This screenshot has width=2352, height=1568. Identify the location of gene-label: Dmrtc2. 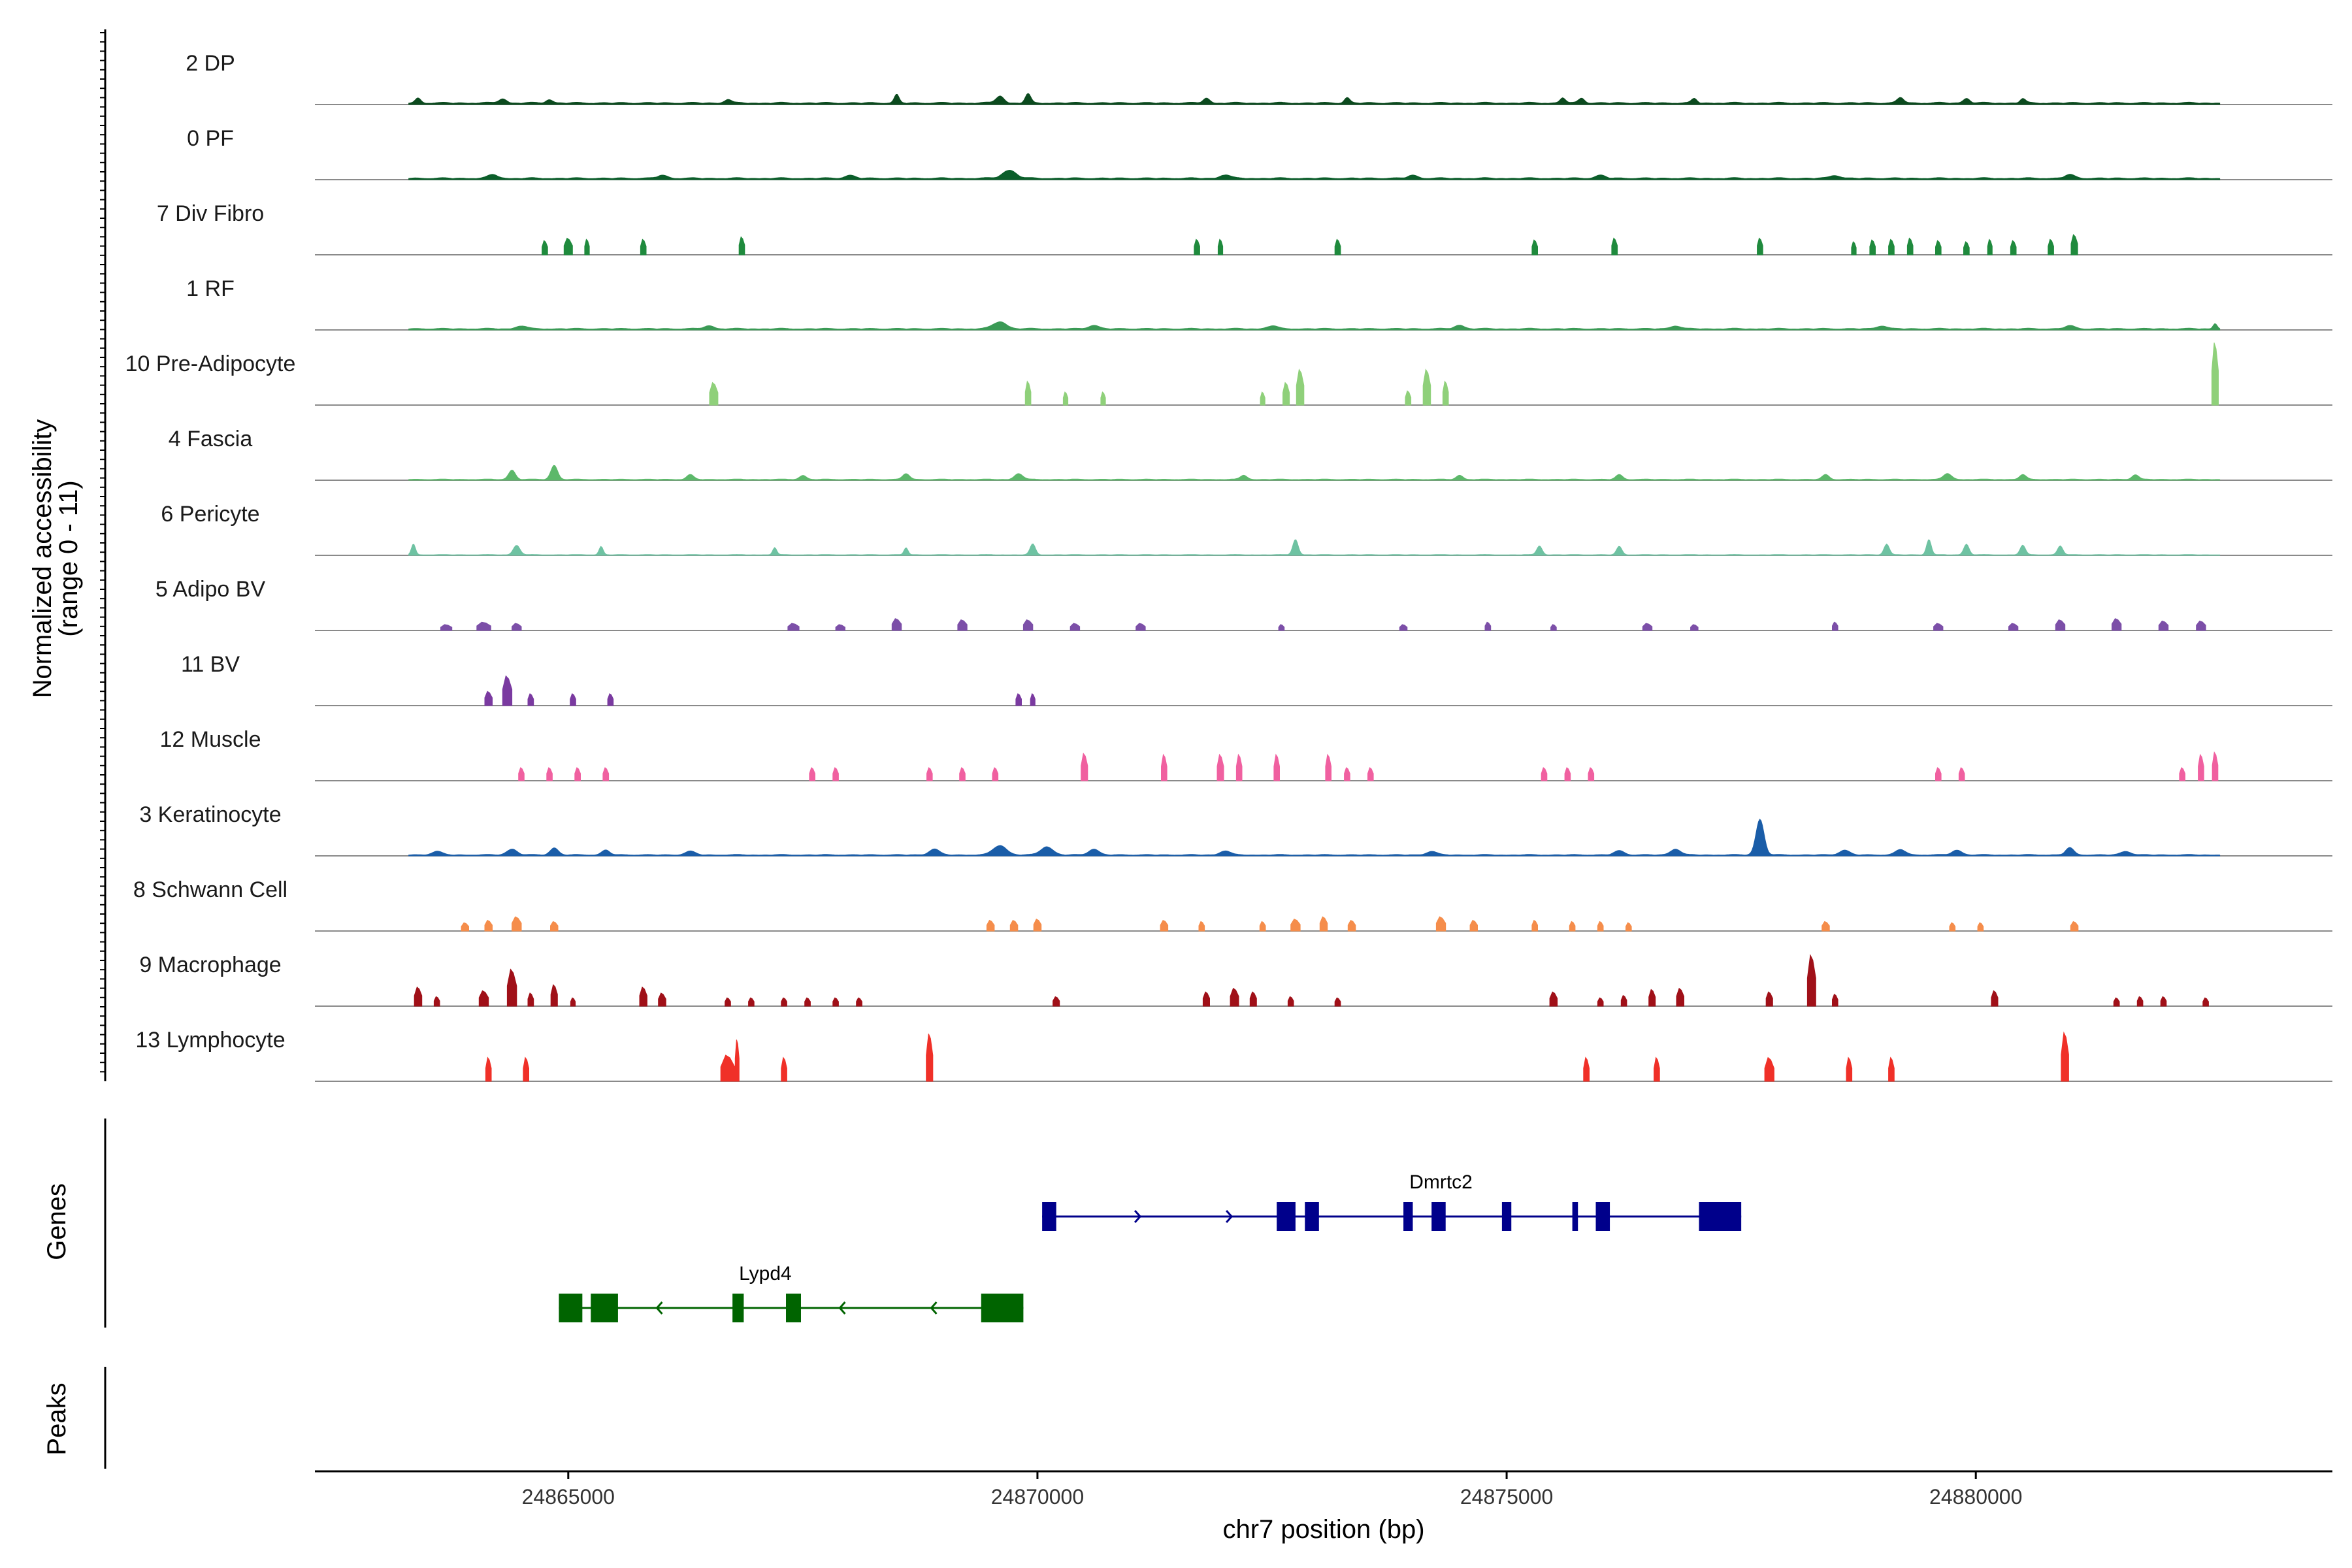
(1441, 1182).